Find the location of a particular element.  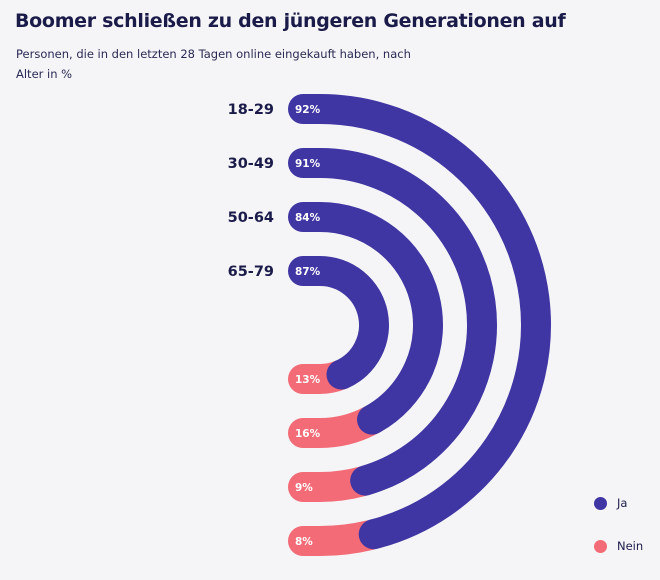

legend-swatch-nein is located at coordinates (600, 546).